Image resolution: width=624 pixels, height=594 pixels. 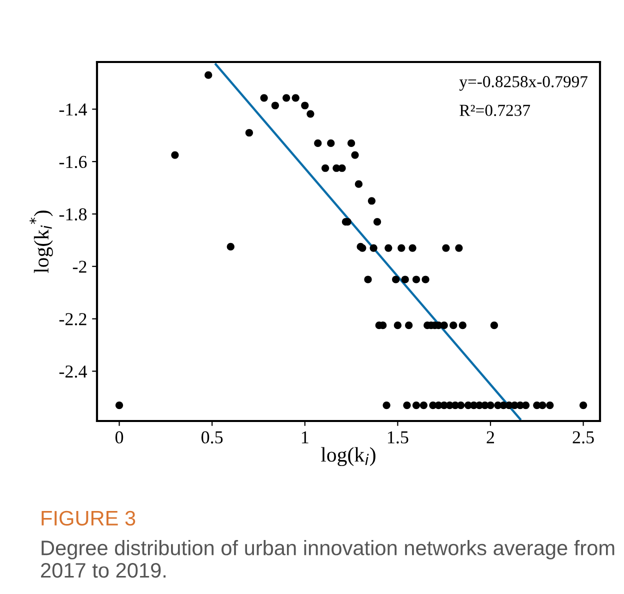 I want to click on y-tick-label: -2, so click(x=79, y=266).